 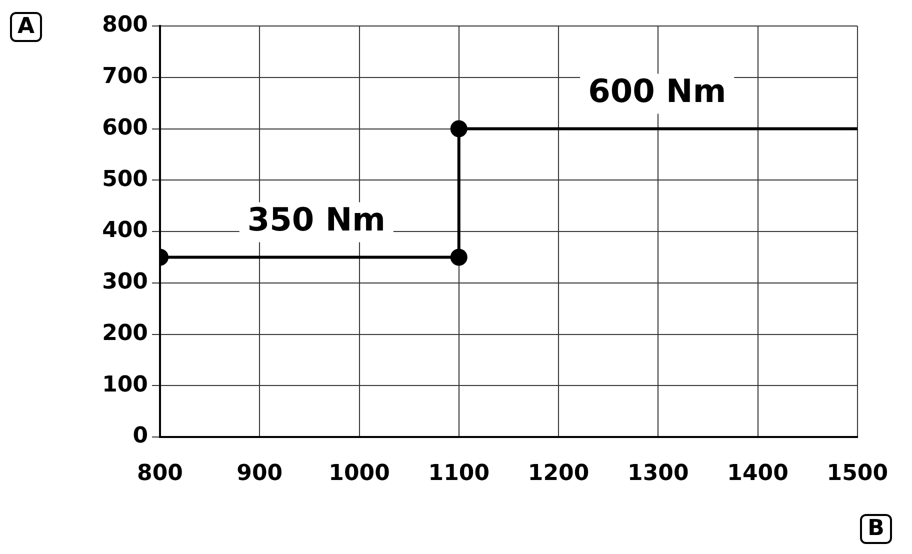 What do you see at coordinates (757, 473) in the screenshot?
I see `x-tick-label: 1400` at bounding box center [757, 473].